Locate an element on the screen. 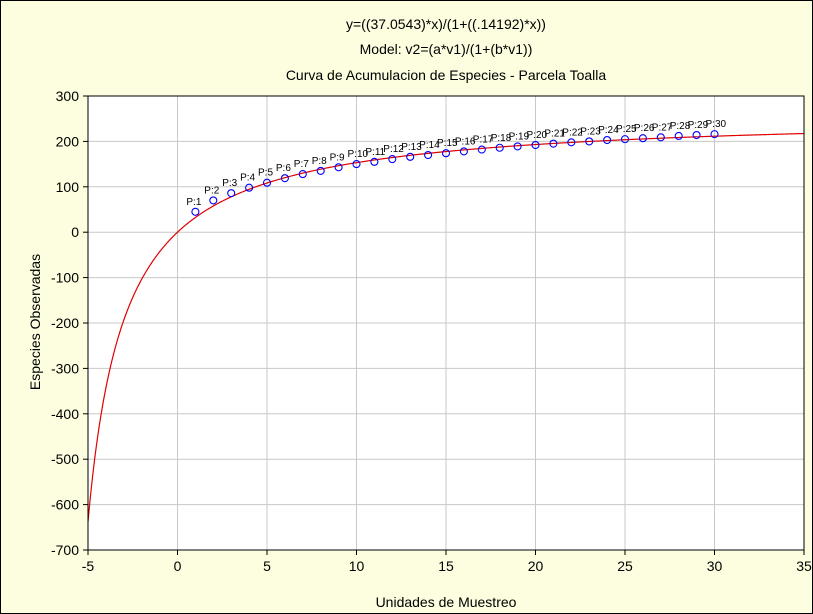 This screenshot has height=614, width=813. x-tick-label: 0 is located at coordinates (178, 566).